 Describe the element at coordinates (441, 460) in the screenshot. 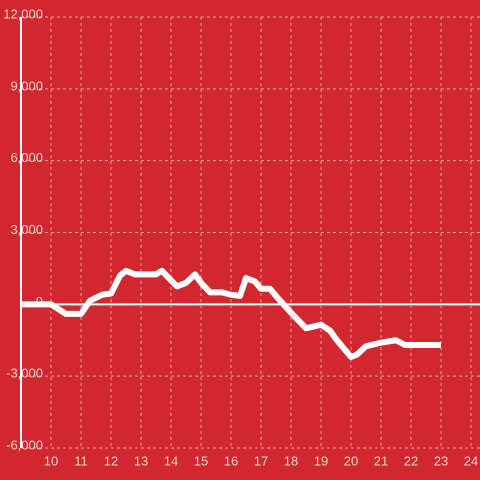

I see `x-tick-label: 23` at that location.